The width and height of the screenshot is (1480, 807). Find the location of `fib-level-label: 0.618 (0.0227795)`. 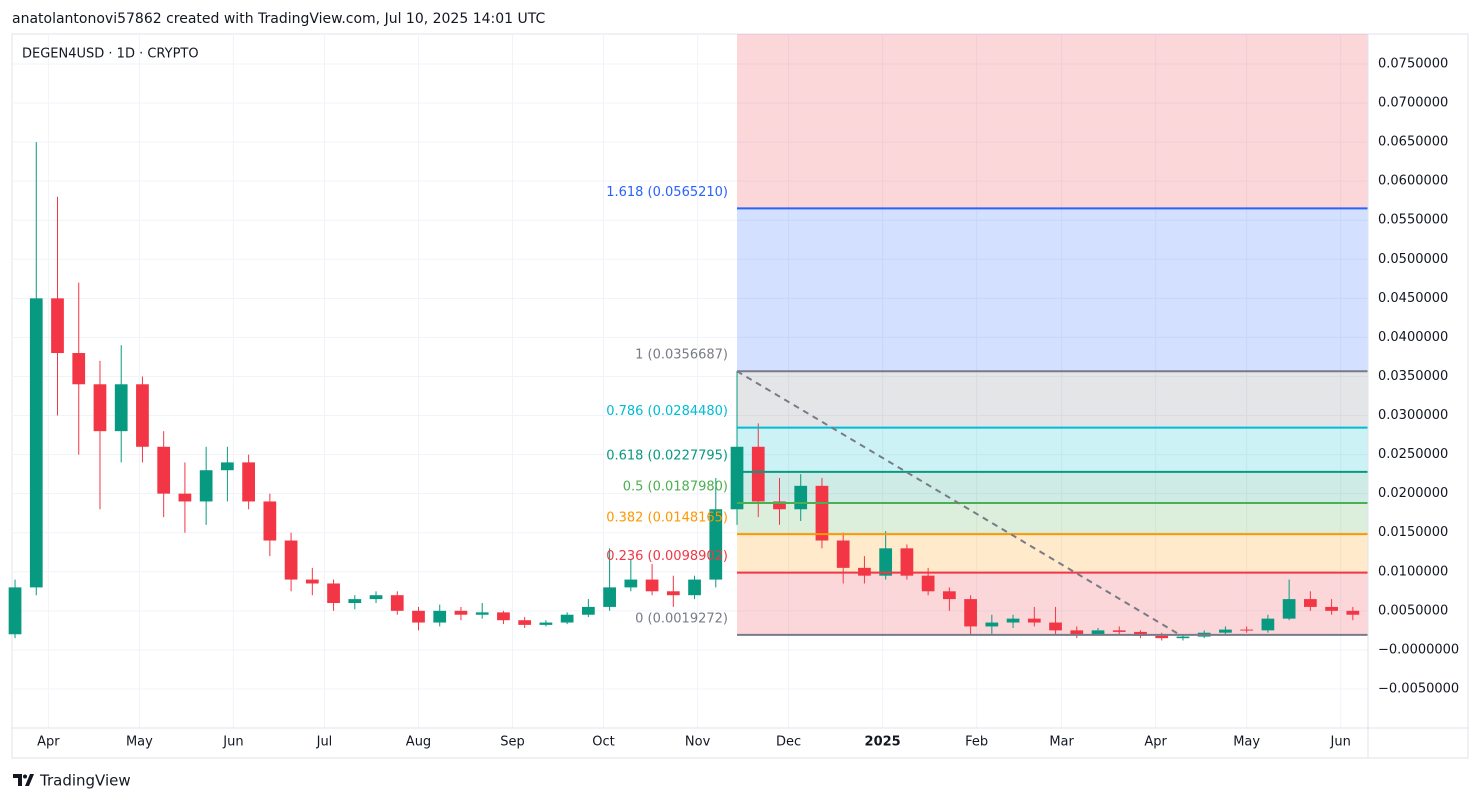

fib-level-label: 0.618 (0.0227795) is located at coordinates (667, 455).